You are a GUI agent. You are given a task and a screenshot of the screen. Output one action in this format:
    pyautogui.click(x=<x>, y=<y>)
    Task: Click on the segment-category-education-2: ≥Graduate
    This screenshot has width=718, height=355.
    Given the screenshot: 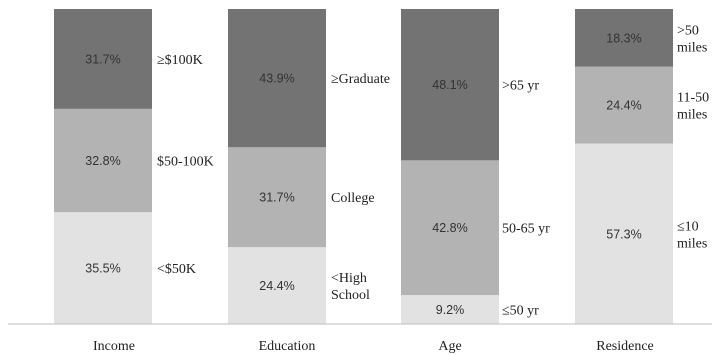 What is the action you would take?
    pyautogui.click(x=360, y=79)
    